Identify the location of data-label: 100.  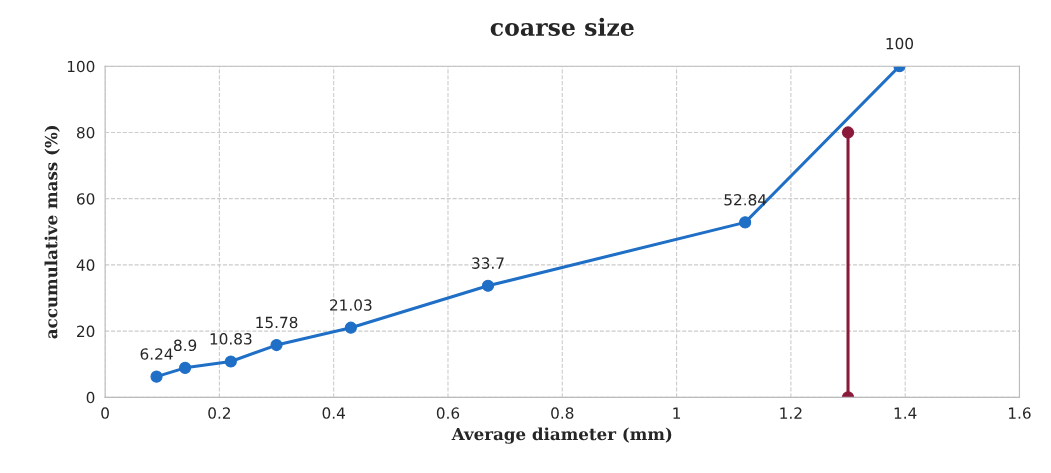
(900, 43).